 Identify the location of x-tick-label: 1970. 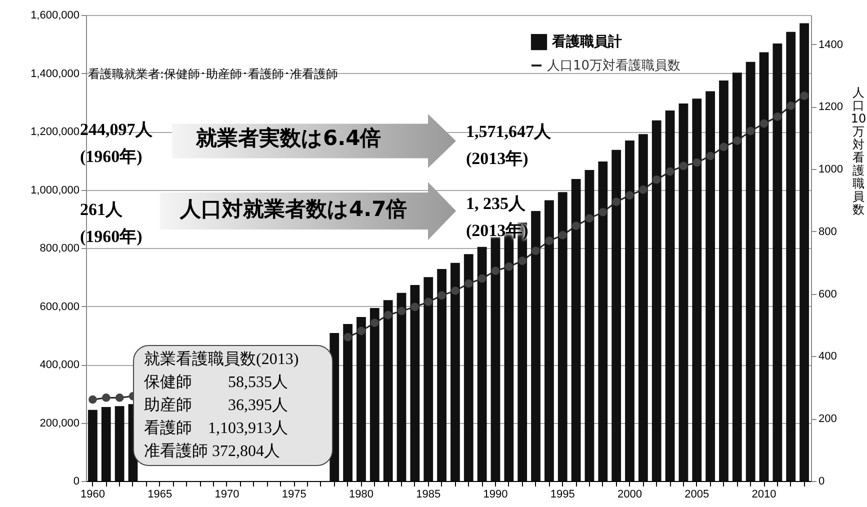
(227, 494).